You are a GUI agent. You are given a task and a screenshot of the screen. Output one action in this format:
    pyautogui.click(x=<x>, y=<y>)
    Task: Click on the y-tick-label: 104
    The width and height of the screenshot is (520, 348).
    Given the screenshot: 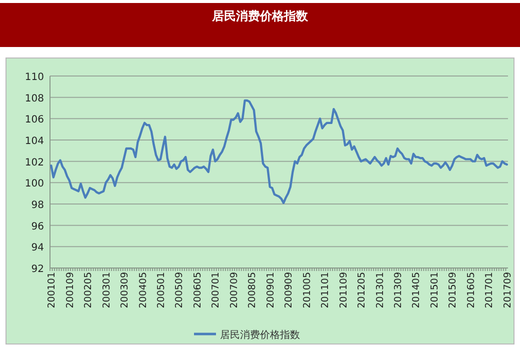 What is the action you would take?
    pyautogui.click(x=34, y=141)
    